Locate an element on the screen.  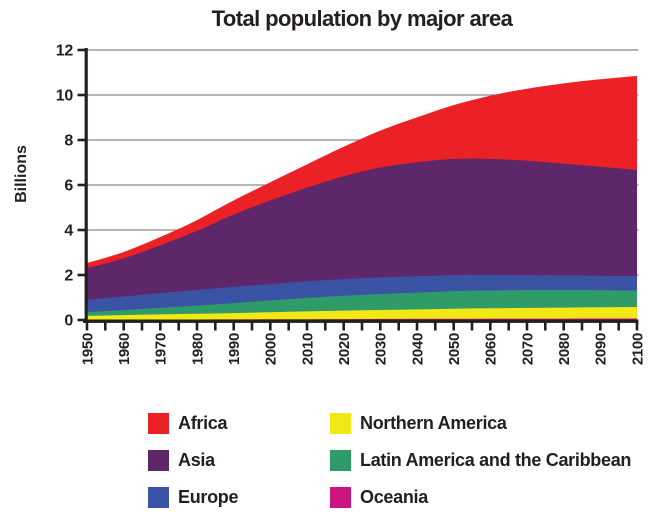
y-tick-label: 2 is located at coordinates (68, 276).